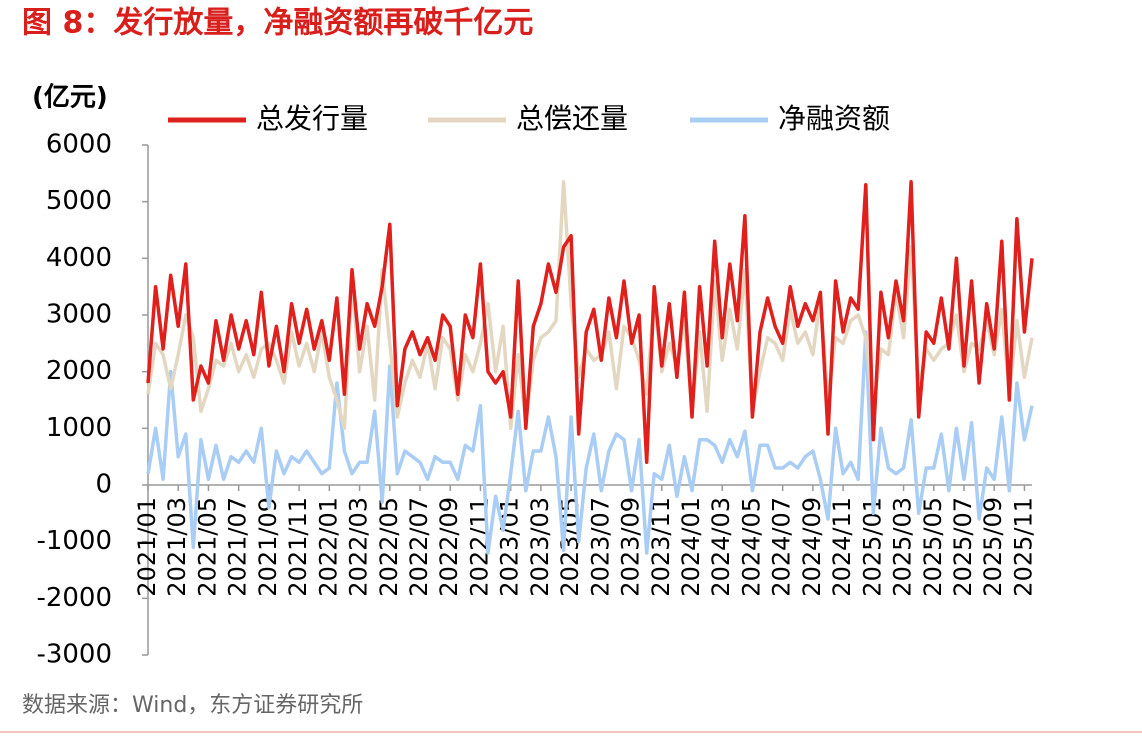  I want to click on x-tick-label: 2022/09, so click(449, 547).